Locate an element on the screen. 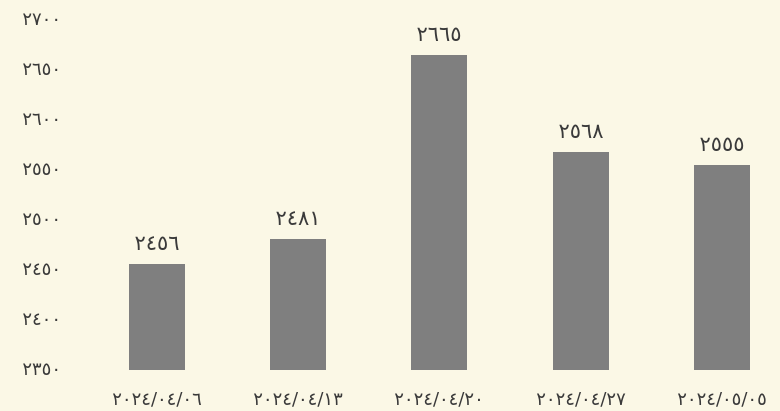 This screenshot has width=780, height=411. x-tick-label: ۲۰۲٤/۰٤/۲۷ is located at coordinates (581, 399).